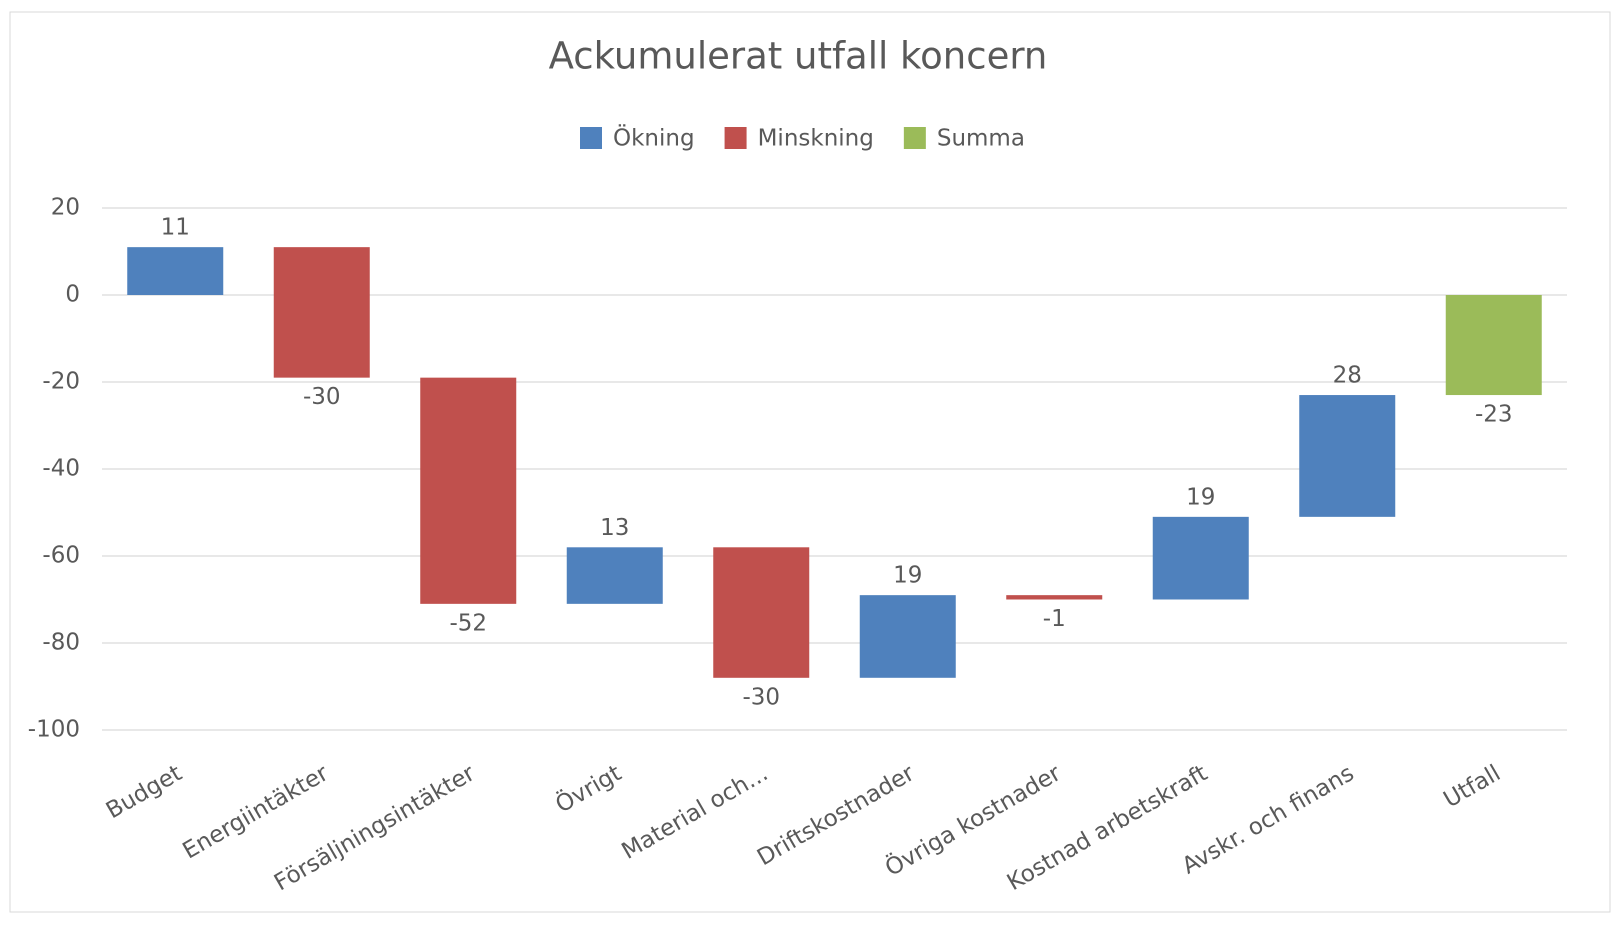 The width and height of the screenshot is (1622, 949). Describe the element at coordinates (61, 556) in the screenshot. I see `y-tick-label: -60` at that location.